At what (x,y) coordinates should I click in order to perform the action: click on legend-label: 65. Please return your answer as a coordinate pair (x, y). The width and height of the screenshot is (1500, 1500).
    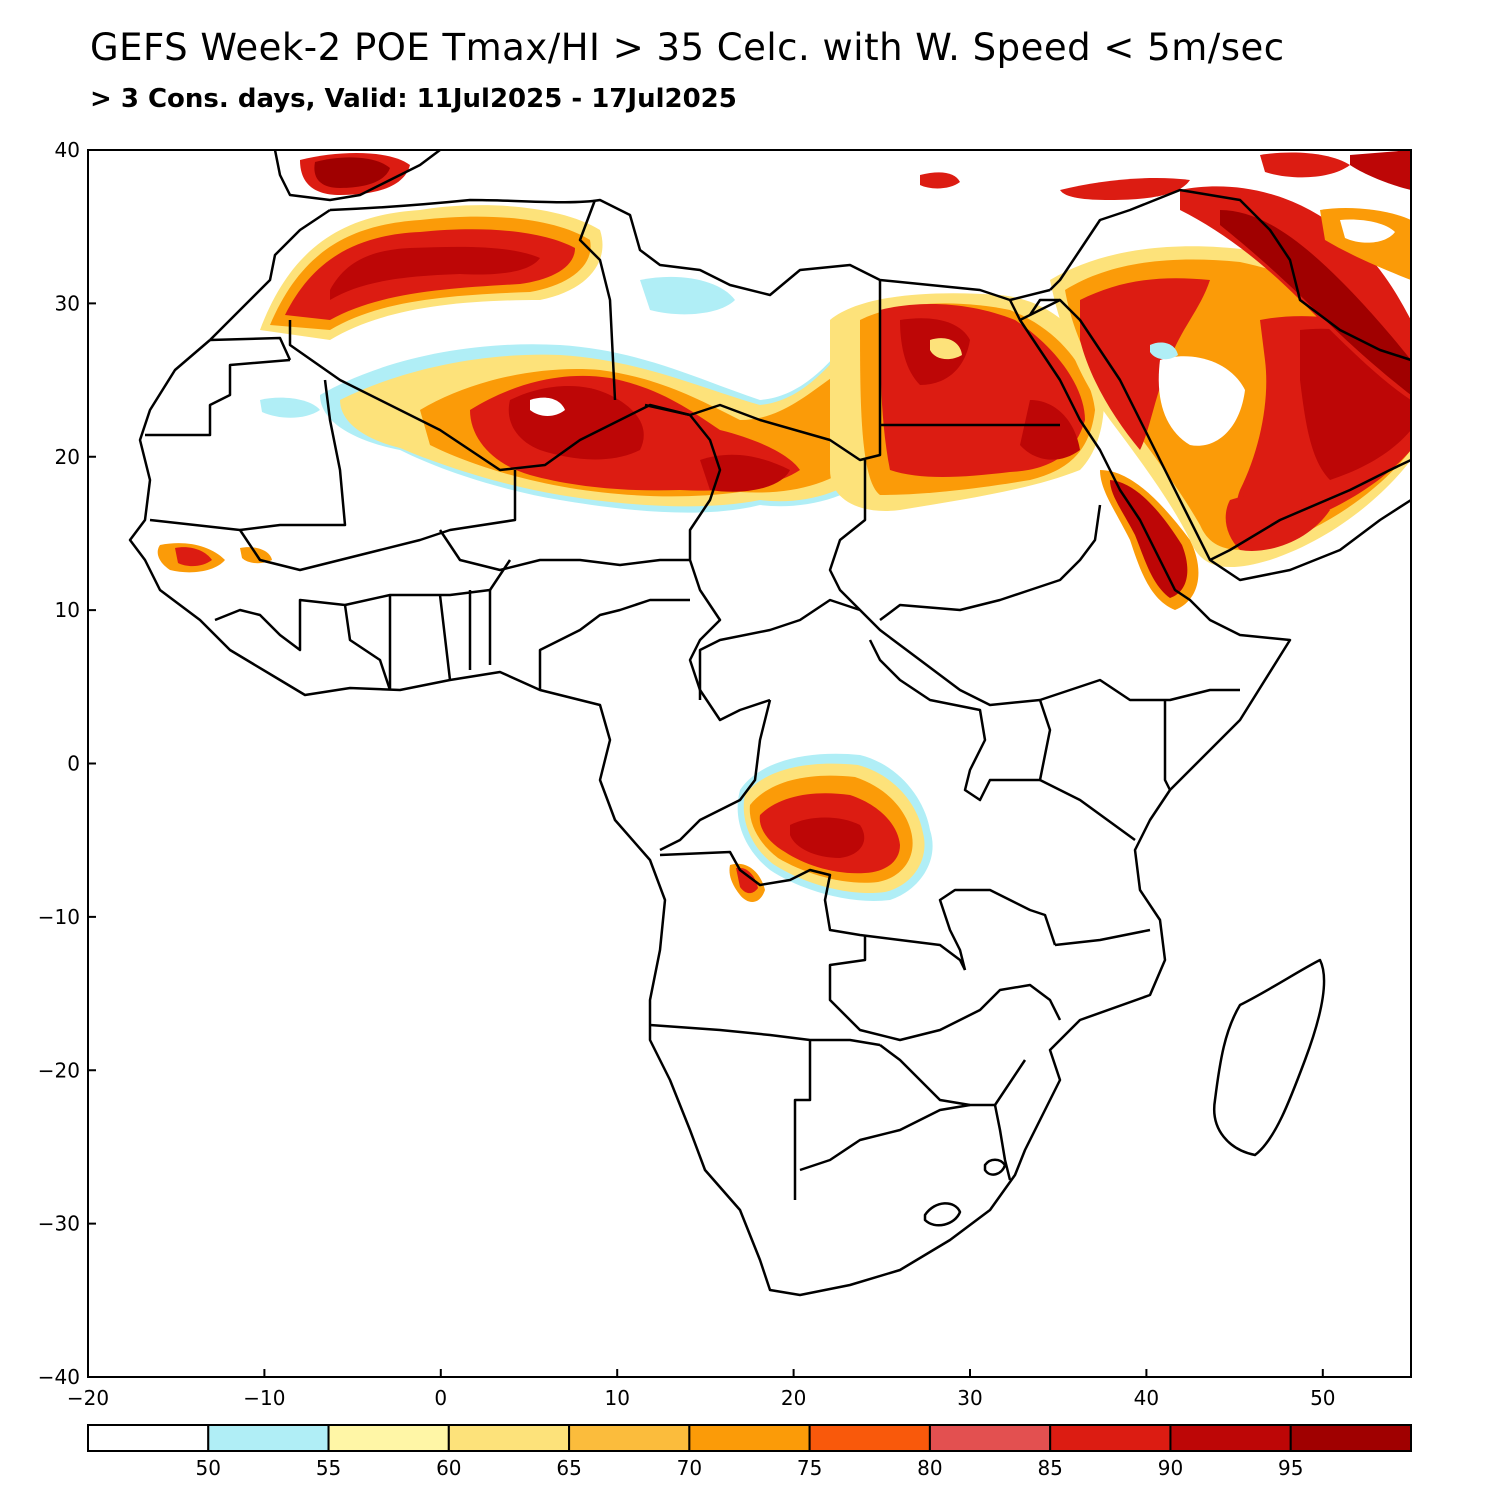
    Looking at the image, I should click on (568, 1468).